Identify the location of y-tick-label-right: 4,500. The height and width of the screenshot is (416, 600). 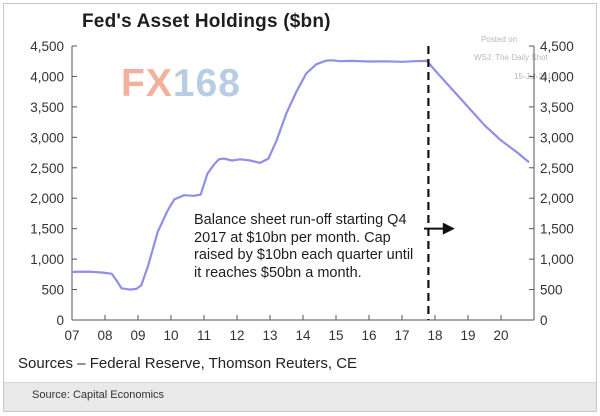
(557, 46).